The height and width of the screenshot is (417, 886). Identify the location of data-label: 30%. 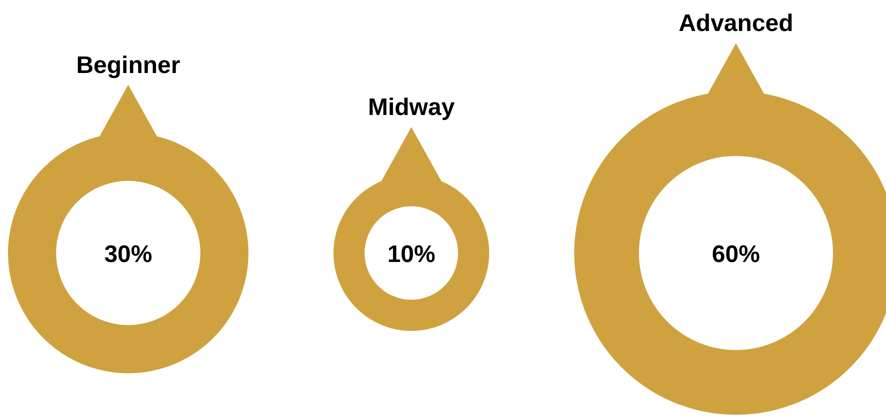
(128, 254).